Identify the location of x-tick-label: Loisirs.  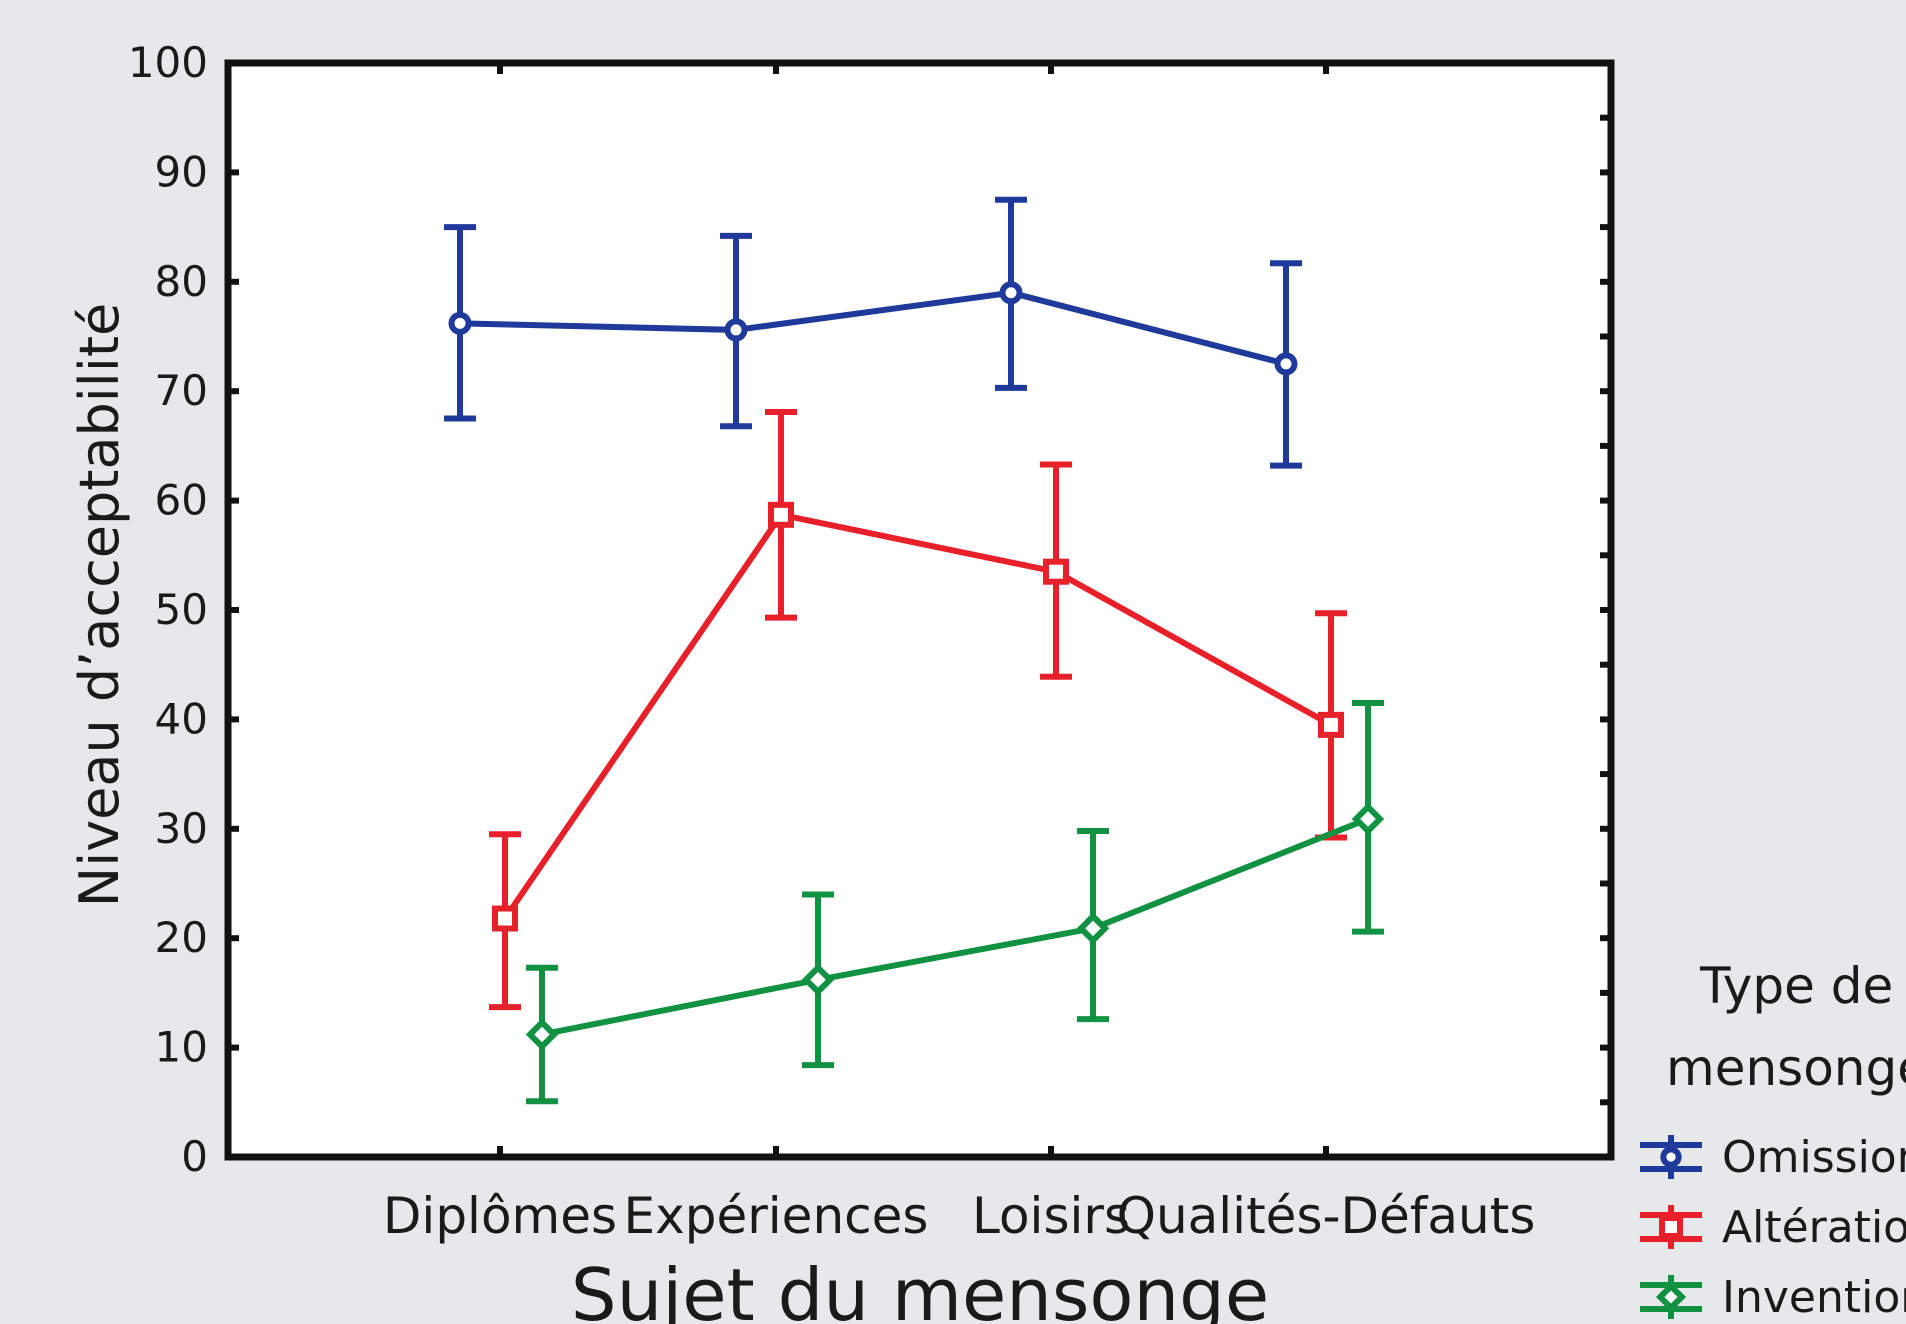
(1051, 1216).